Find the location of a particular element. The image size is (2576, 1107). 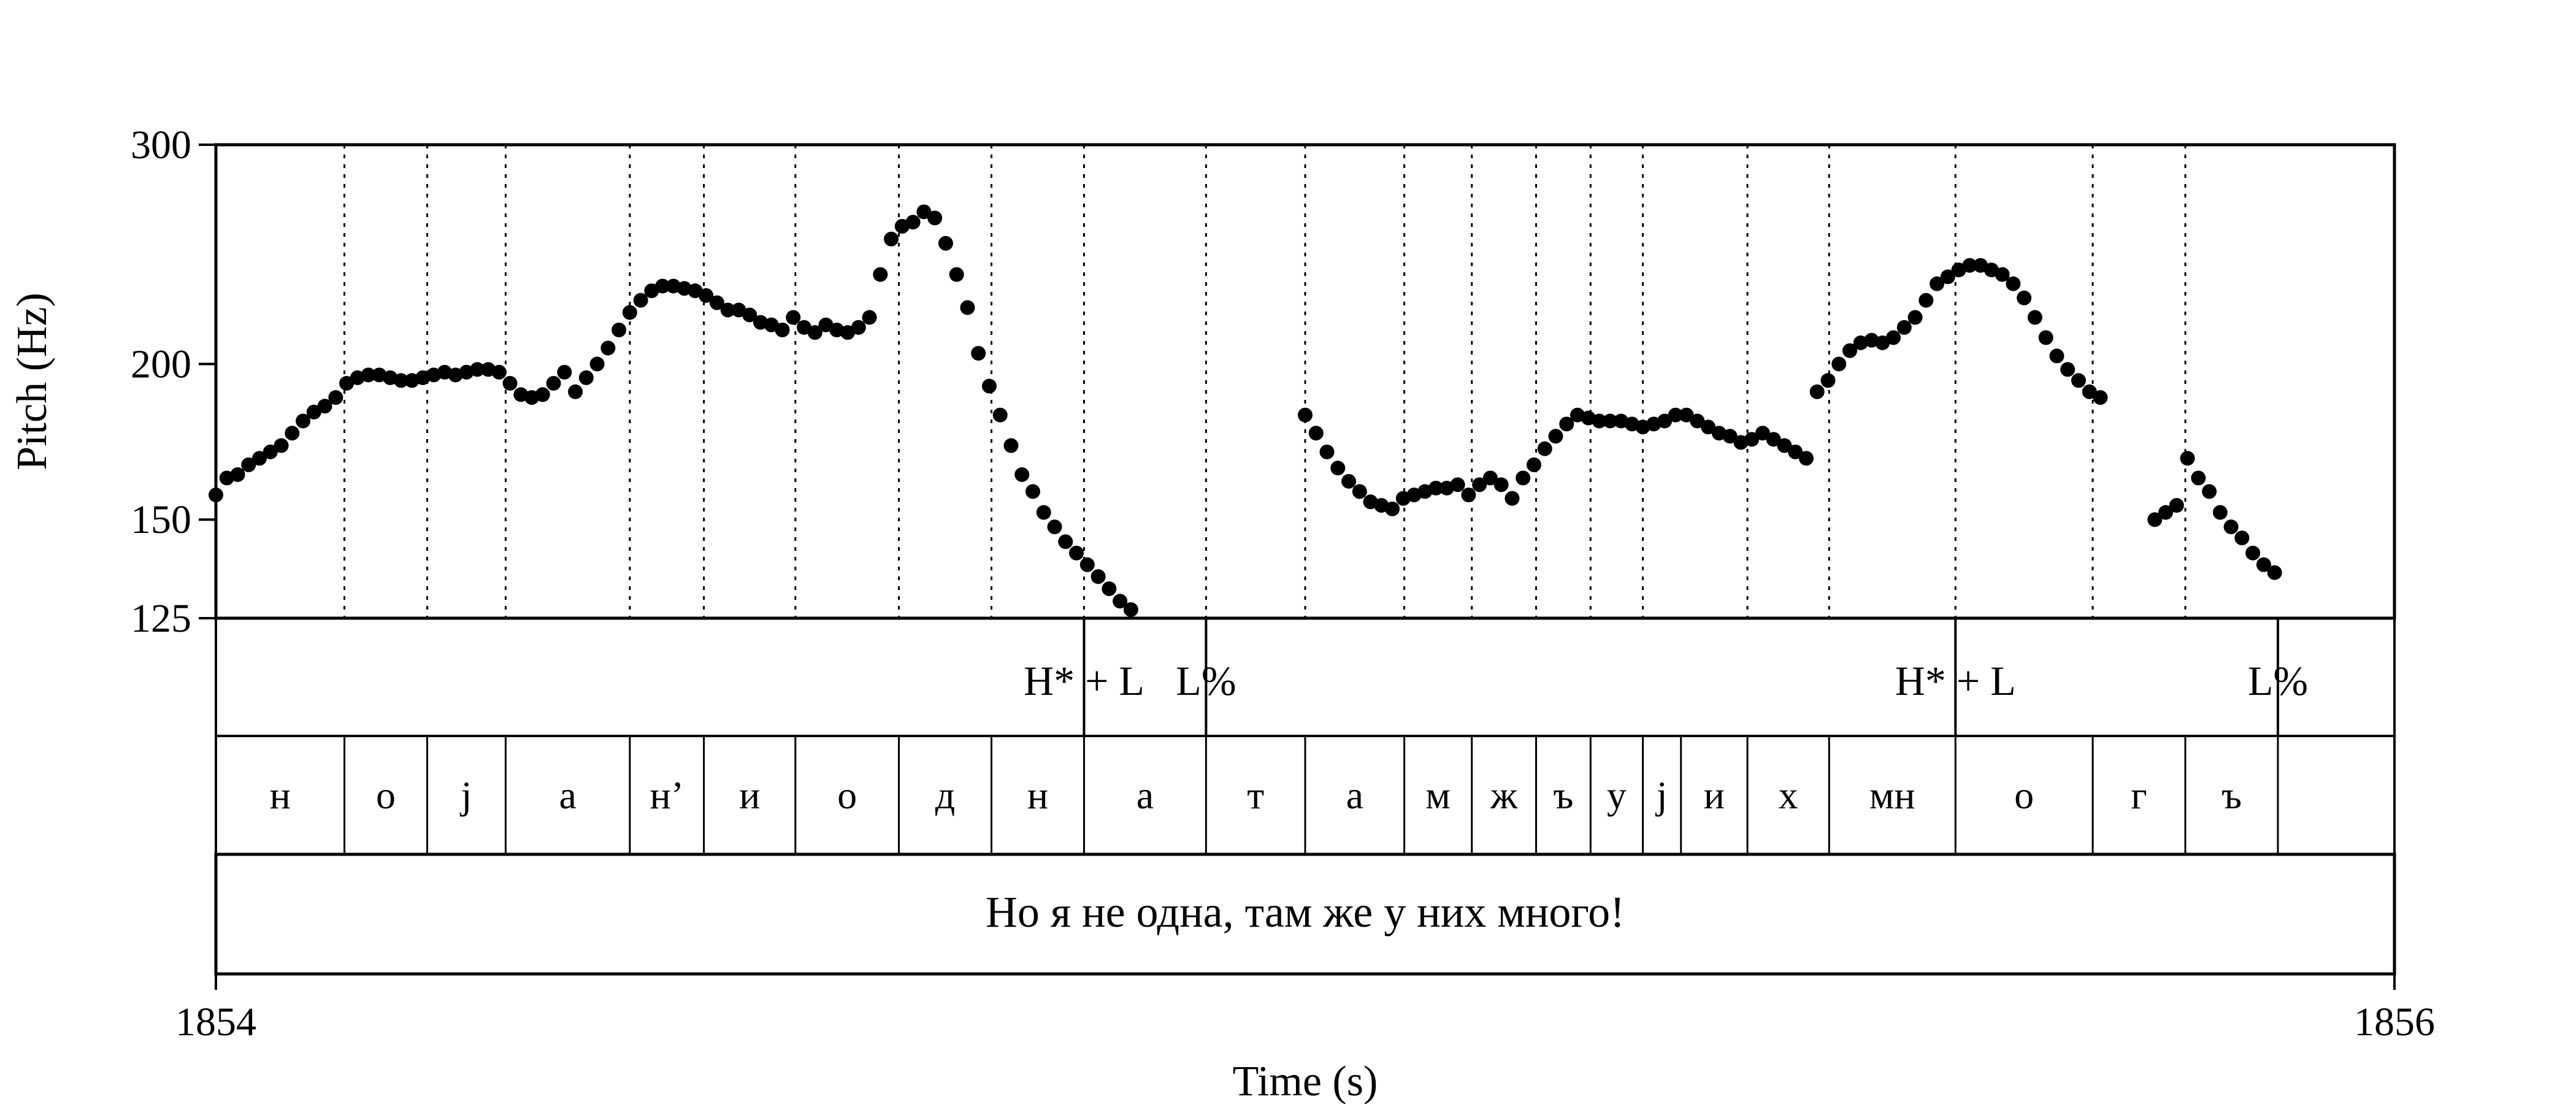

segment-label: т is located at coordinates (1255, 795).